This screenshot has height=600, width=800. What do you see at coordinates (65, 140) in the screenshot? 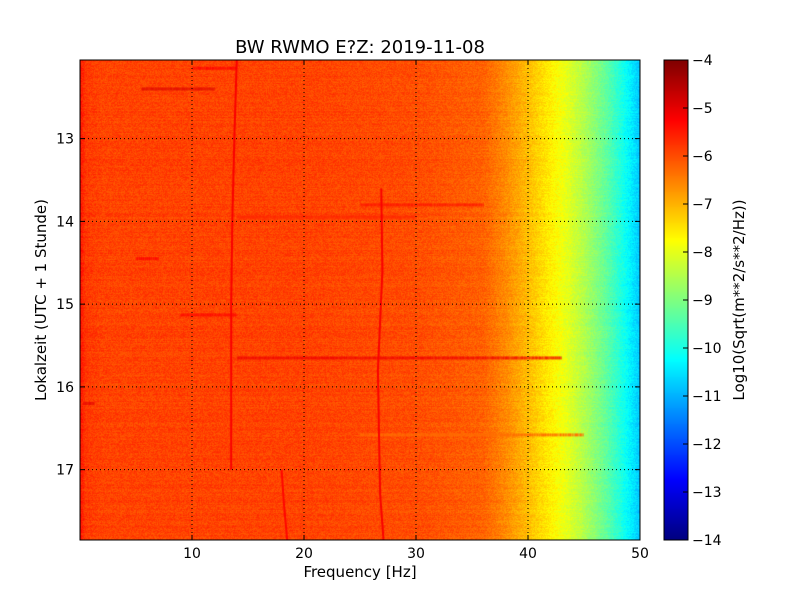
I see `y-tick-label: 13` at bounding box center [65, 140].